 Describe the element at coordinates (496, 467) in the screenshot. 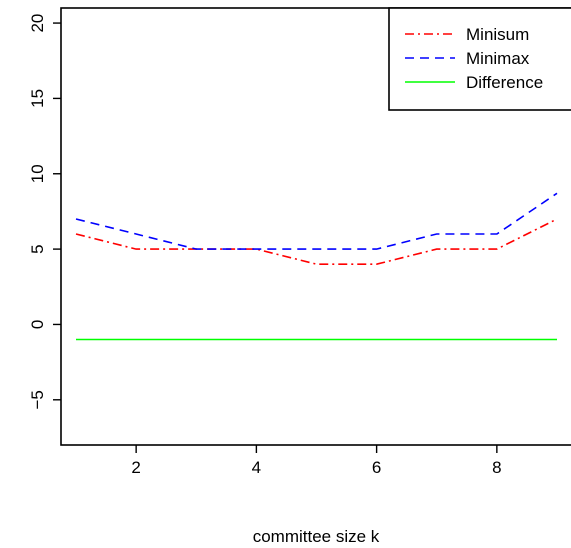

I see `x-tick-label: 8` at that location.